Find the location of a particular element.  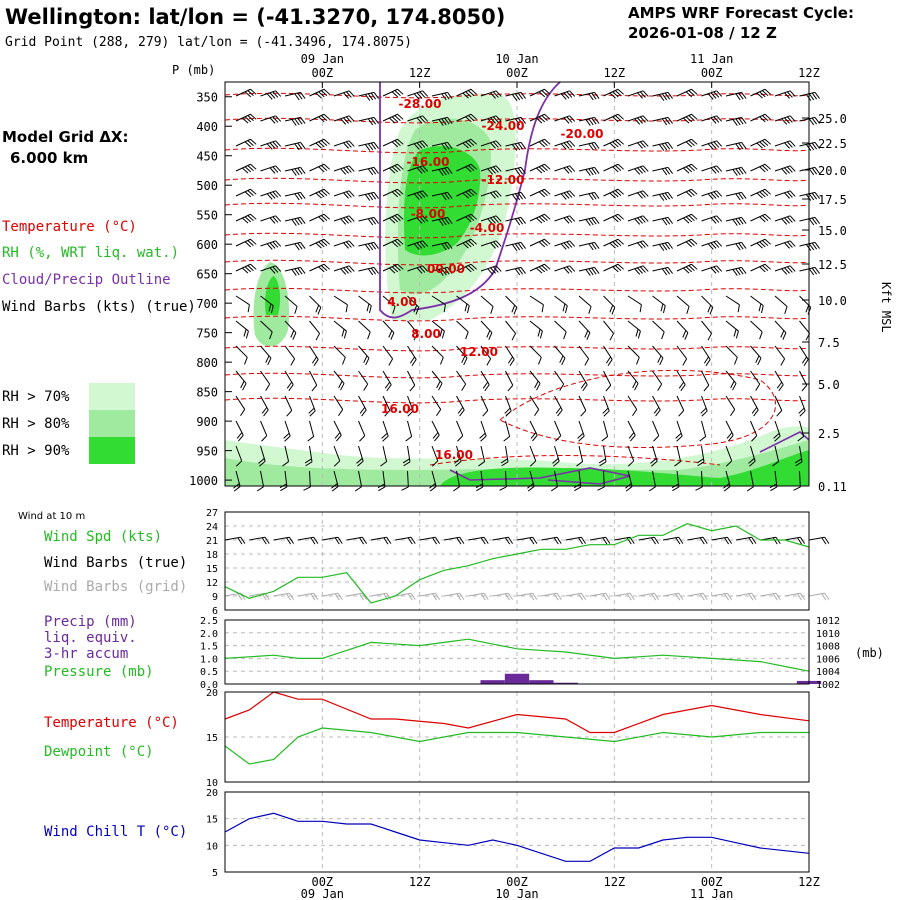

model-grid-label: Model Grid ΔX: is located at coordinates (65, 137).